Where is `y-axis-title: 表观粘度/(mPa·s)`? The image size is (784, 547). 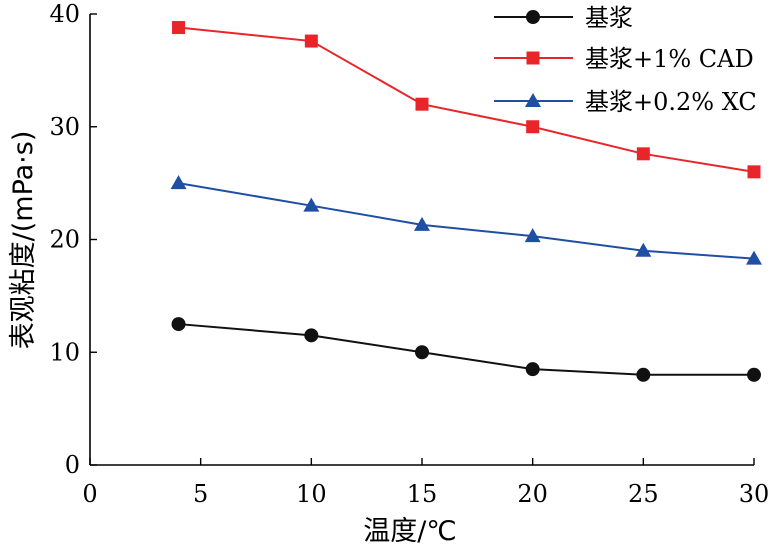
y-axis-title: 表观粘度/(mPa·s) is located at coordinates (23, 240).